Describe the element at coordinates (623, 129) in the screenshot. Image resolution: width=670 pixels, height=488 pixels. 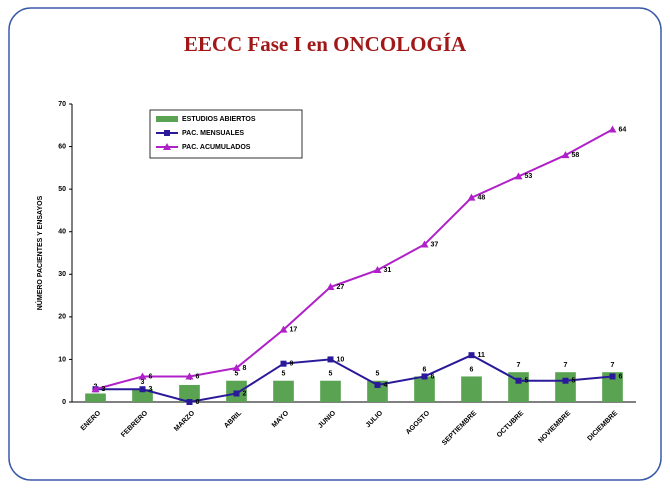
I see `point-label: 64` at that location.